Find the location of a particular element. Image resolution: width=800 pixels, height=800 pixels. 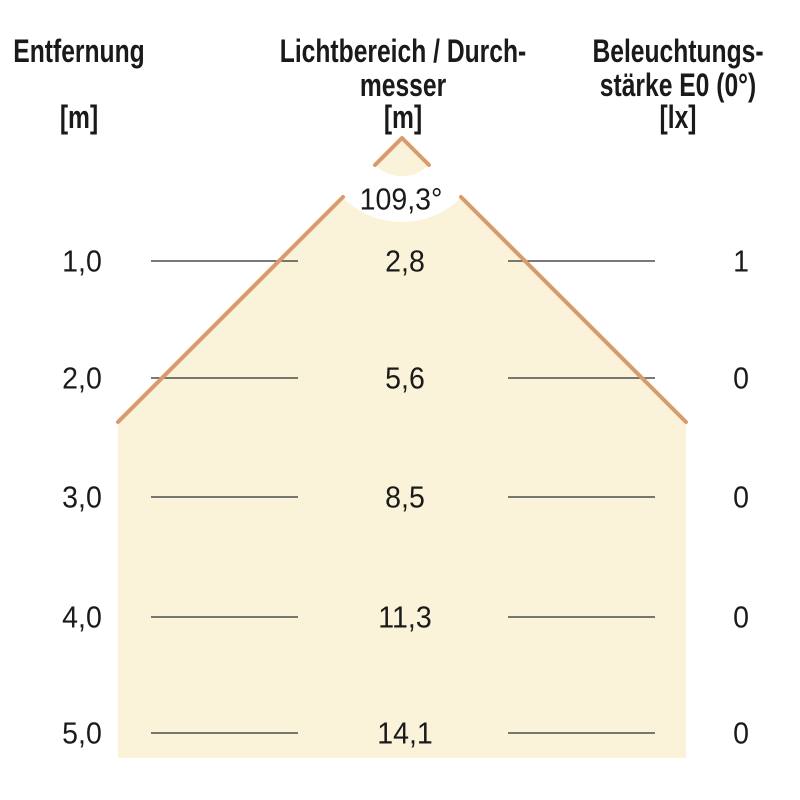

diameter-value: 8,5 is located at coordinates (405, 497).